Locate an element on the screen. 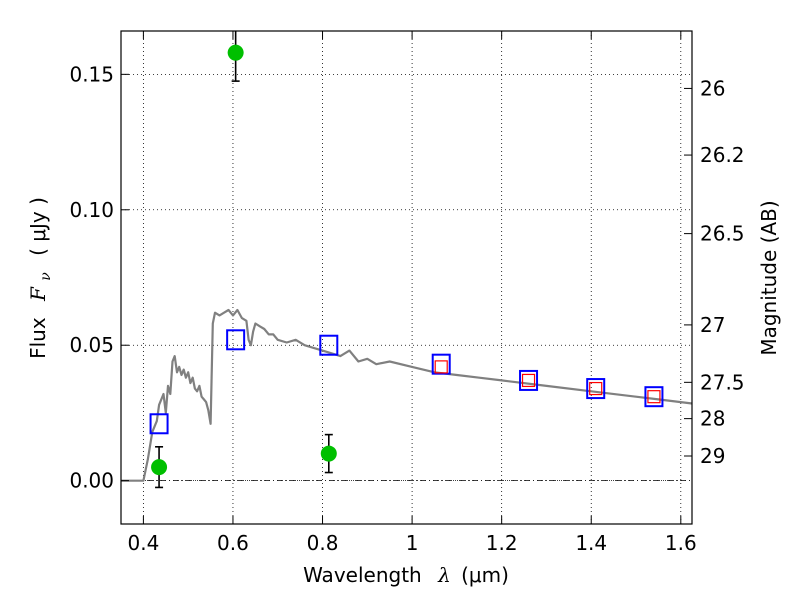  y-tick-label: 0.05 is located at coordinates (91, 345).